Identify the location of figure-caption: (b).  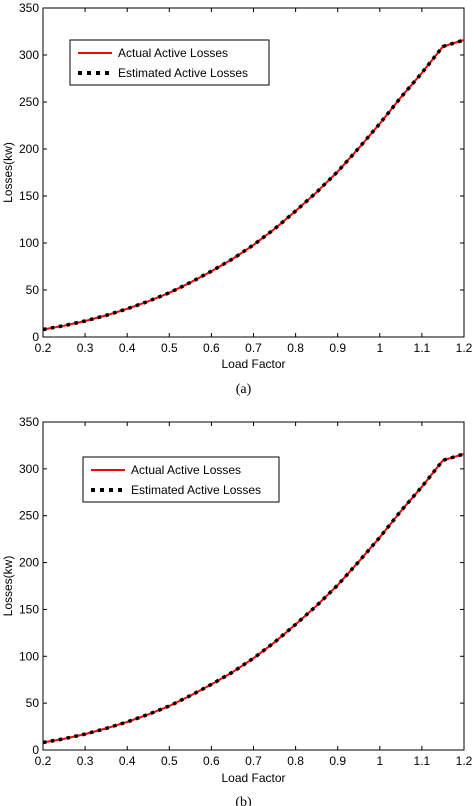
(243, 800).